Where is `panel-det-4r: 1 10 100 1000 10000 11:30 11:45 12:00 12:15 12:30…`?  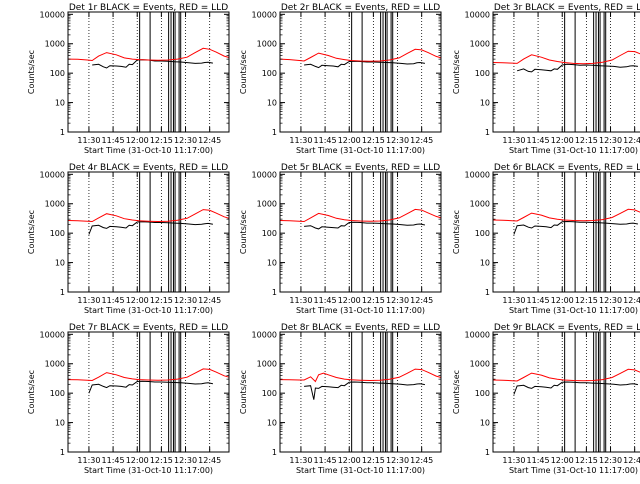 panel-det-4r: 1 10 100 1000 10000 11:30 11:45 12:00 12:15 12:30… is located at coordinates (128, 239).